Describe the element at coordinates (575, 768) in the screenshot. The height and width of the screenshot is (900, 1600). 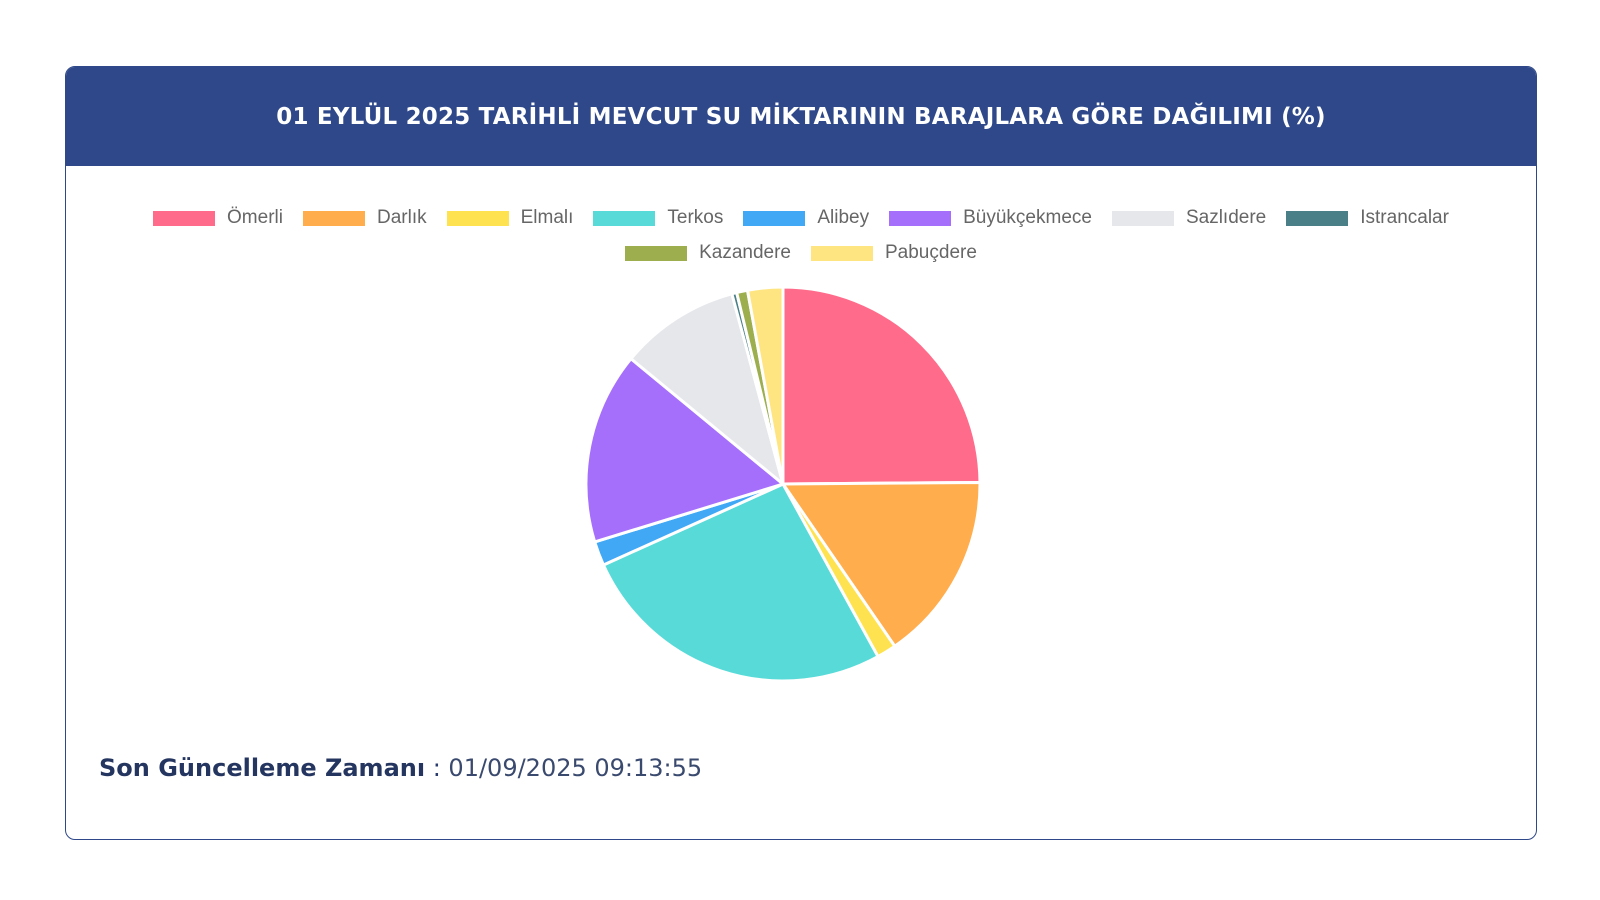
I see `last-update-value: 01/09/2025 09:13:55` at that location.